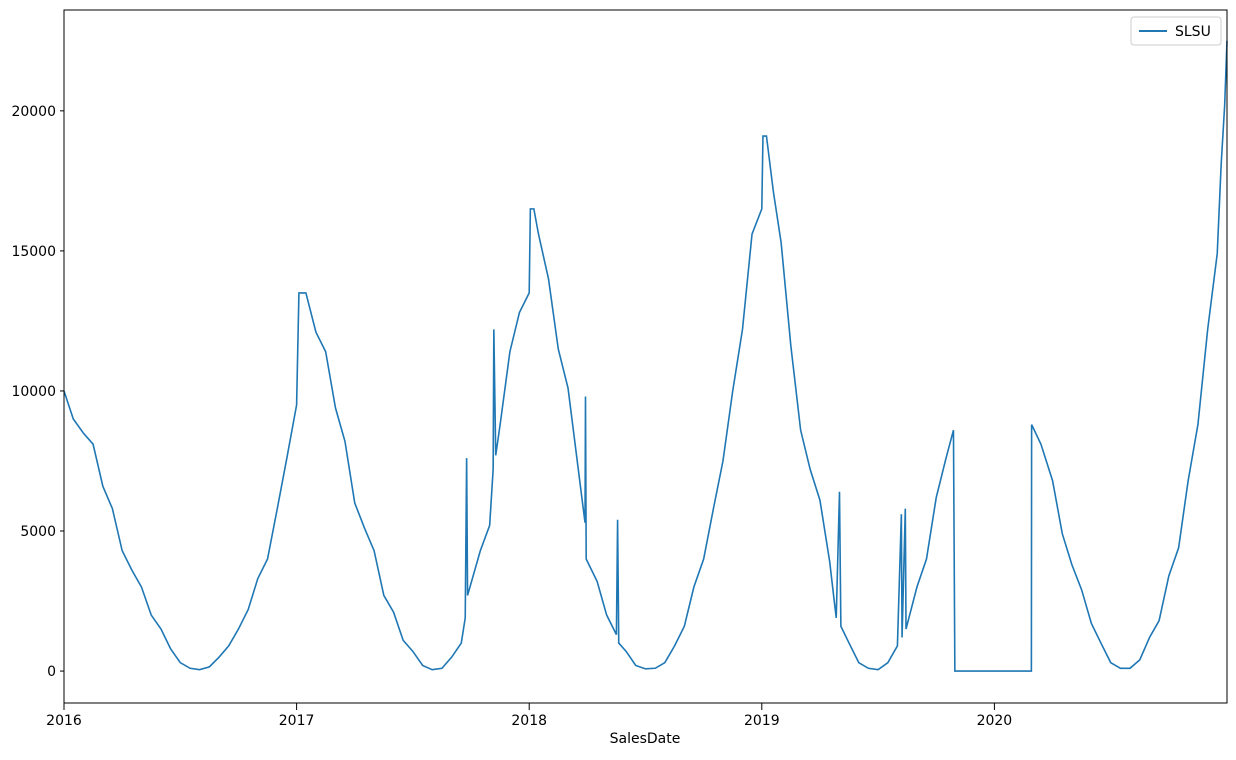  Describe the element at coordinates (1193, 32) in the screenshot. I see `legend-label: SLSU` at that location.